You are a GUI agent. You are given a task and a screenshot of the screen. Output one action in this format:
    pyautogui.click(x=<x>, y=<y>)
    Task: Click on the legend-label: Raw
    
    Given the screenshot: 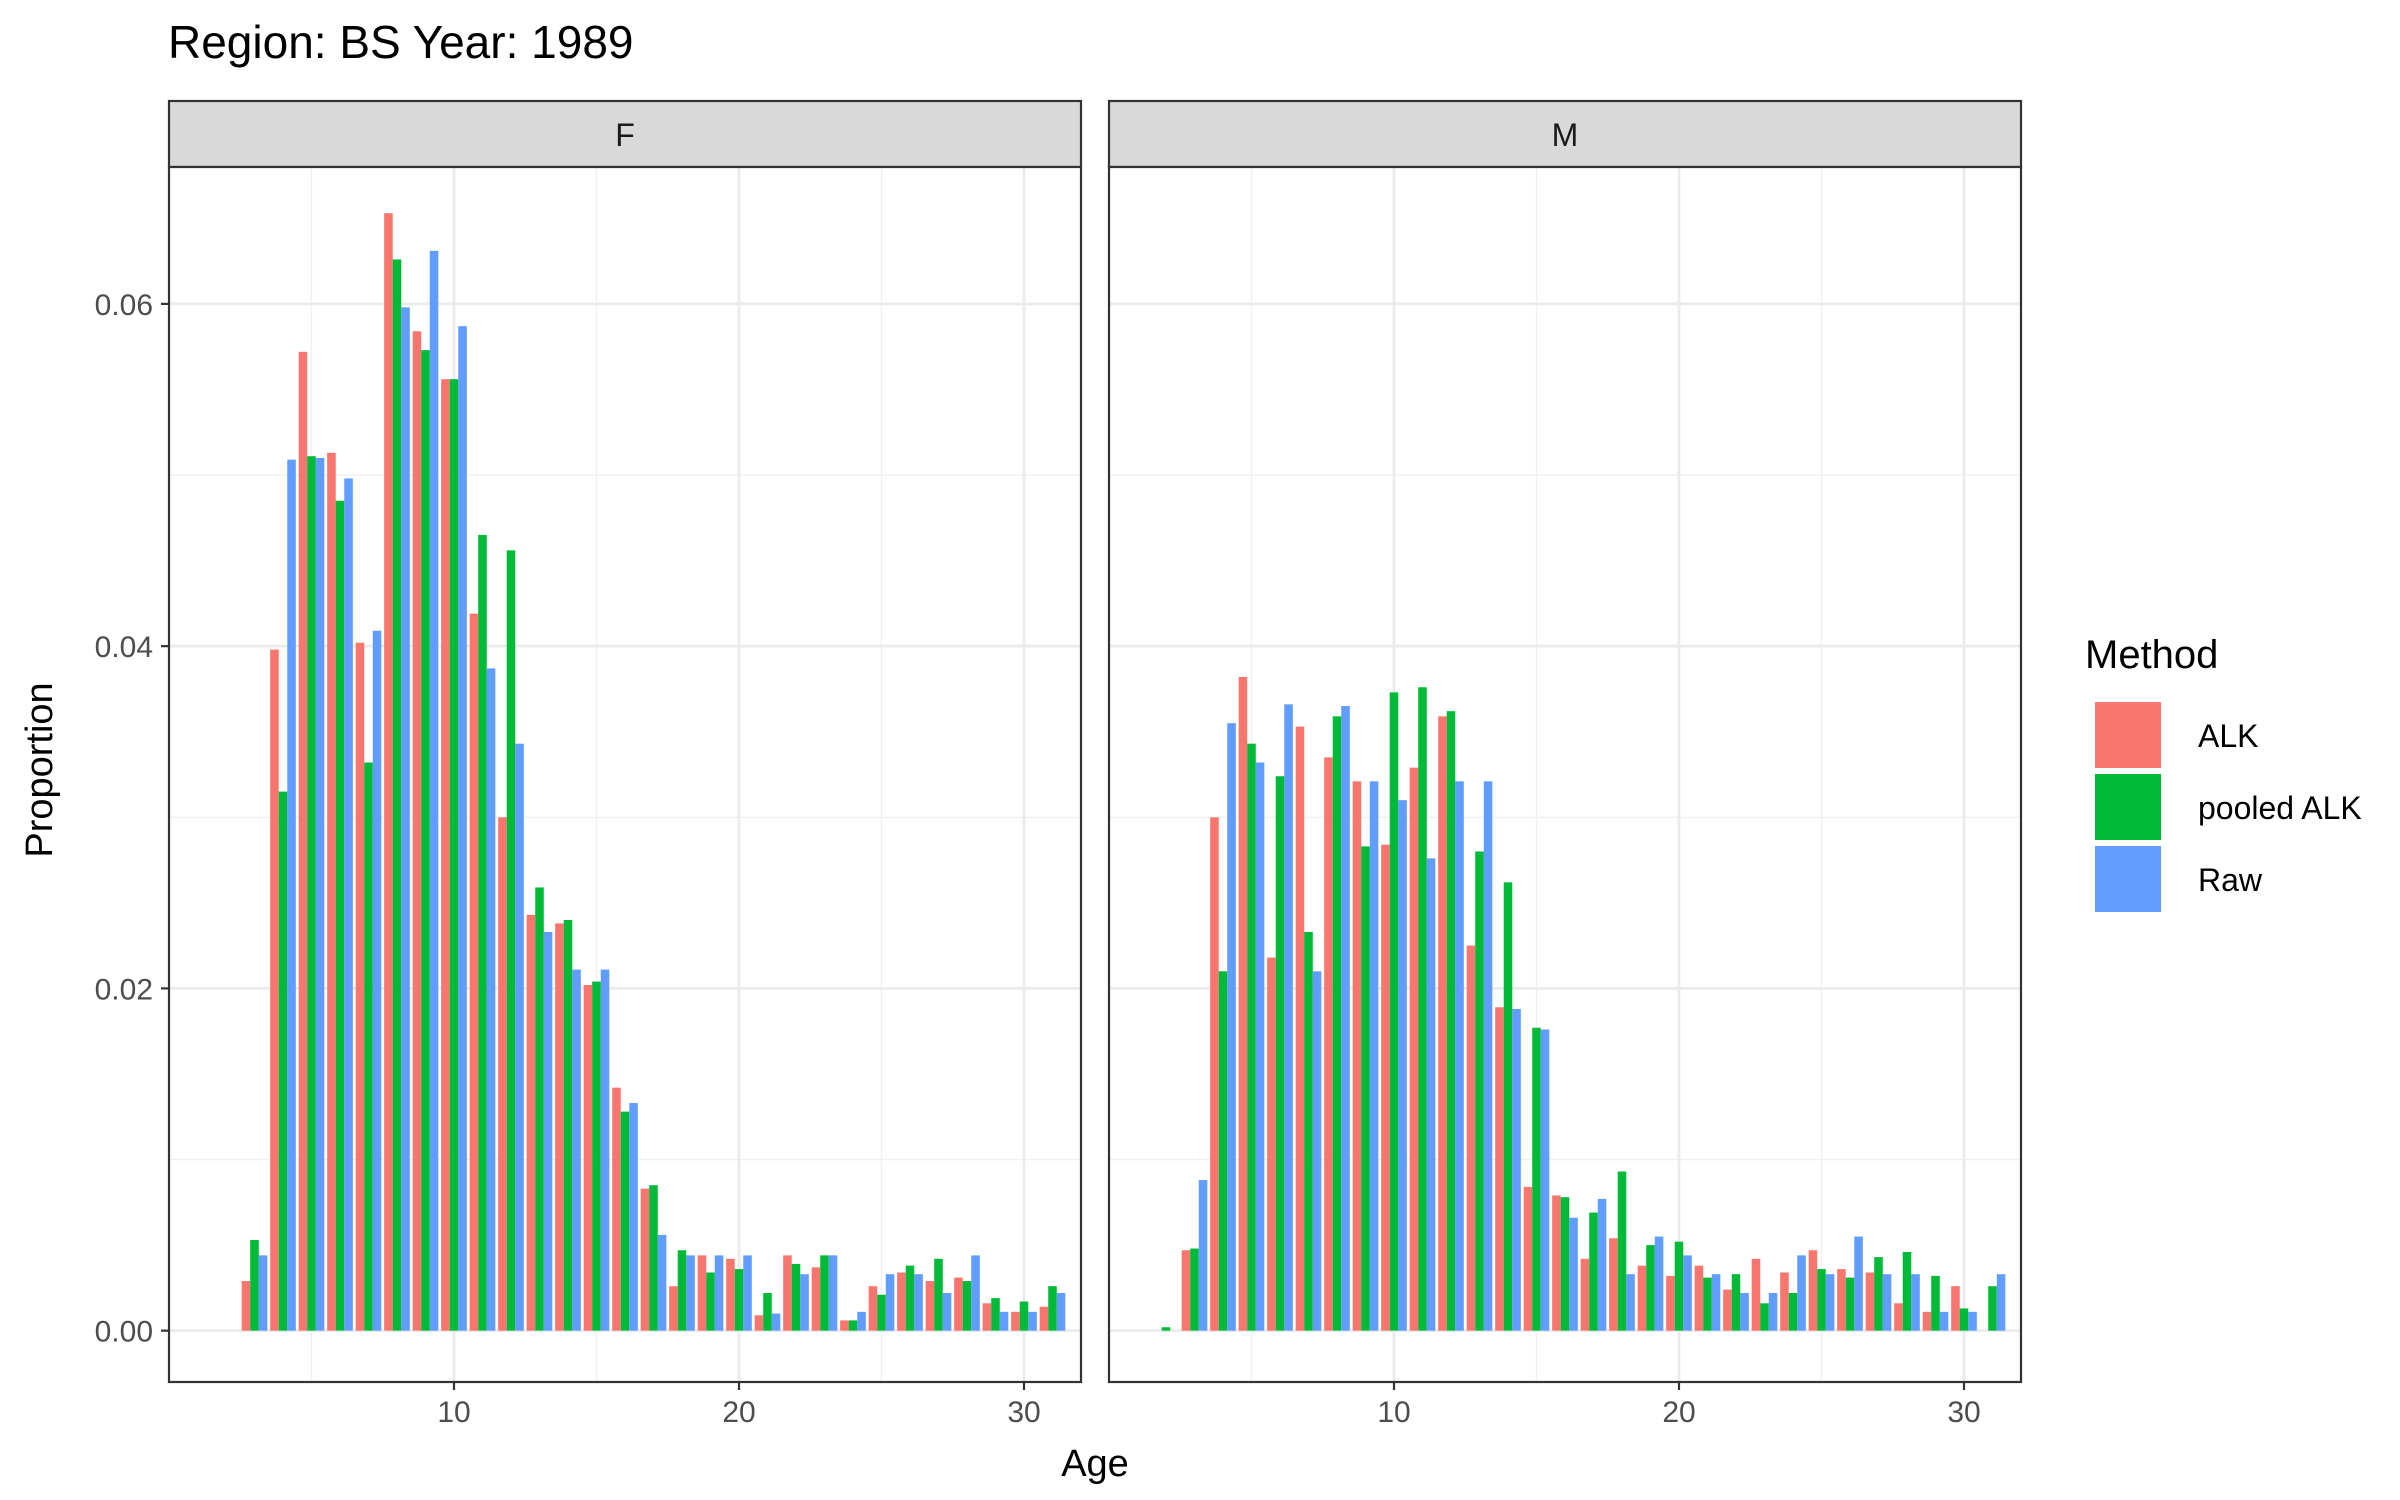 What is the action you would take?
    pyautogui.click(x=2230, y=880)
    